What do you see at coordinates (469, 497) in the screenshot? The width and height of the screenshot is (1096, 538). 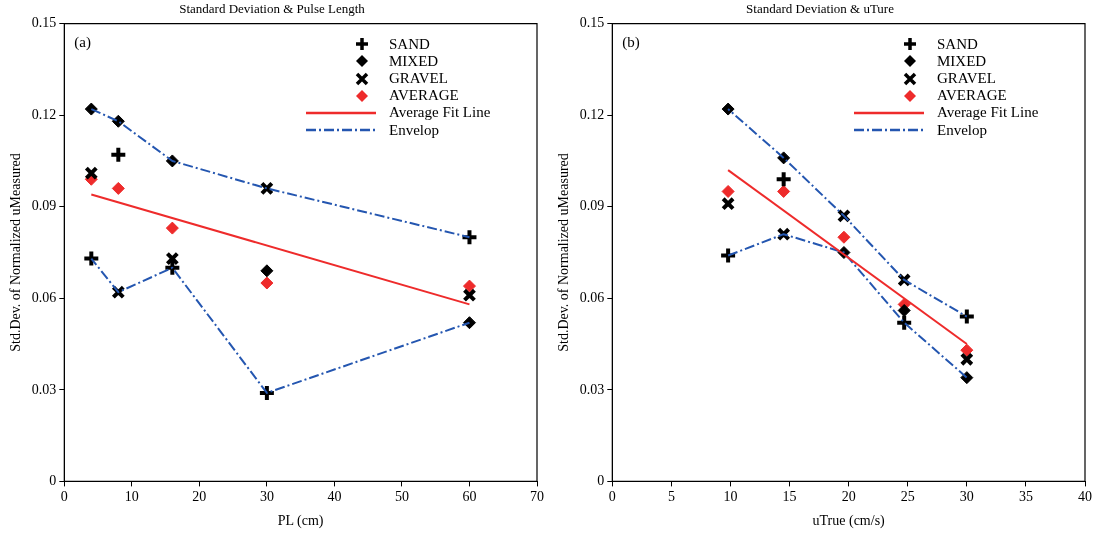 I see `x-tick-label: 60` at bounding box center [469, 497].